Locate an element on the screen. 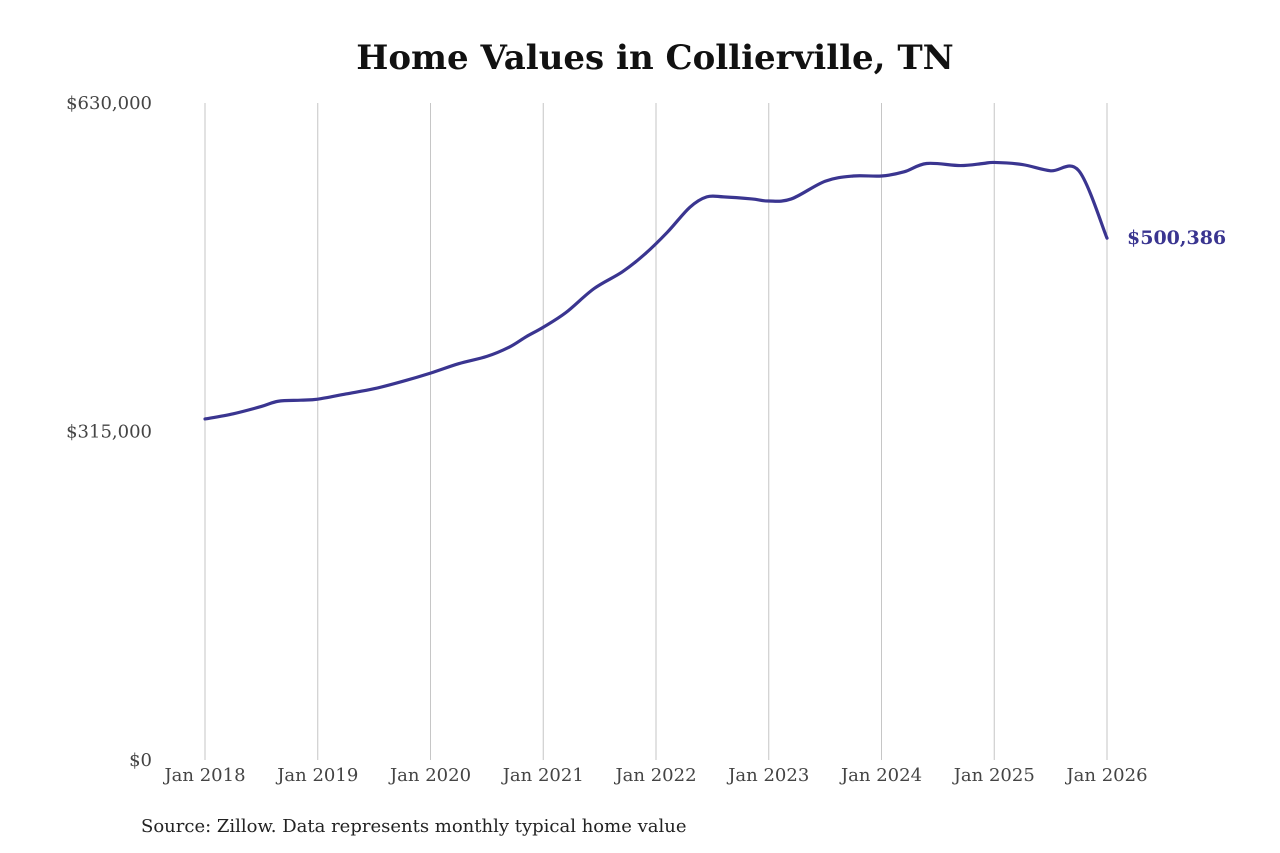 This screenshot has width=1280, height=853. x-tick-label: Jan 2021 is located at coordinates (542, 775).